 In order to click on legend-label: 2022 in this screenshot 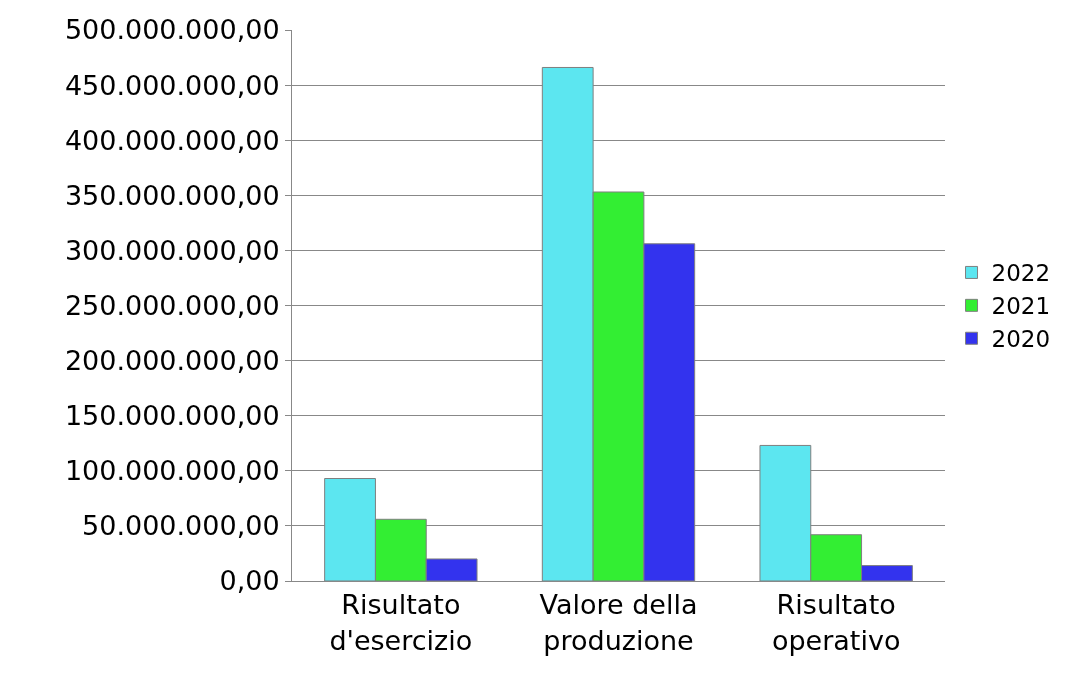, I will do `click(1021, 273)`.